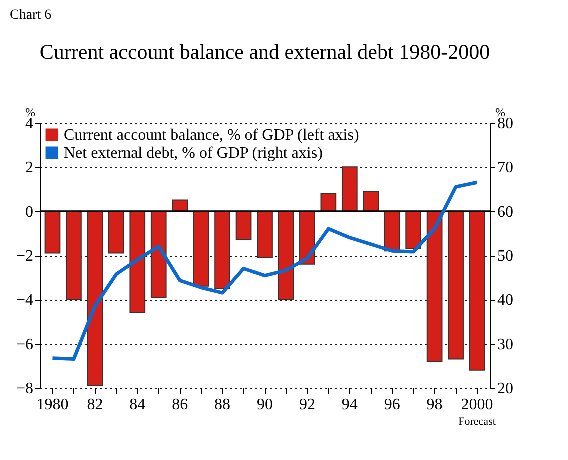 The image size is (568, 460). I want to click on y2-tick-label: 50, so click(506, 256).